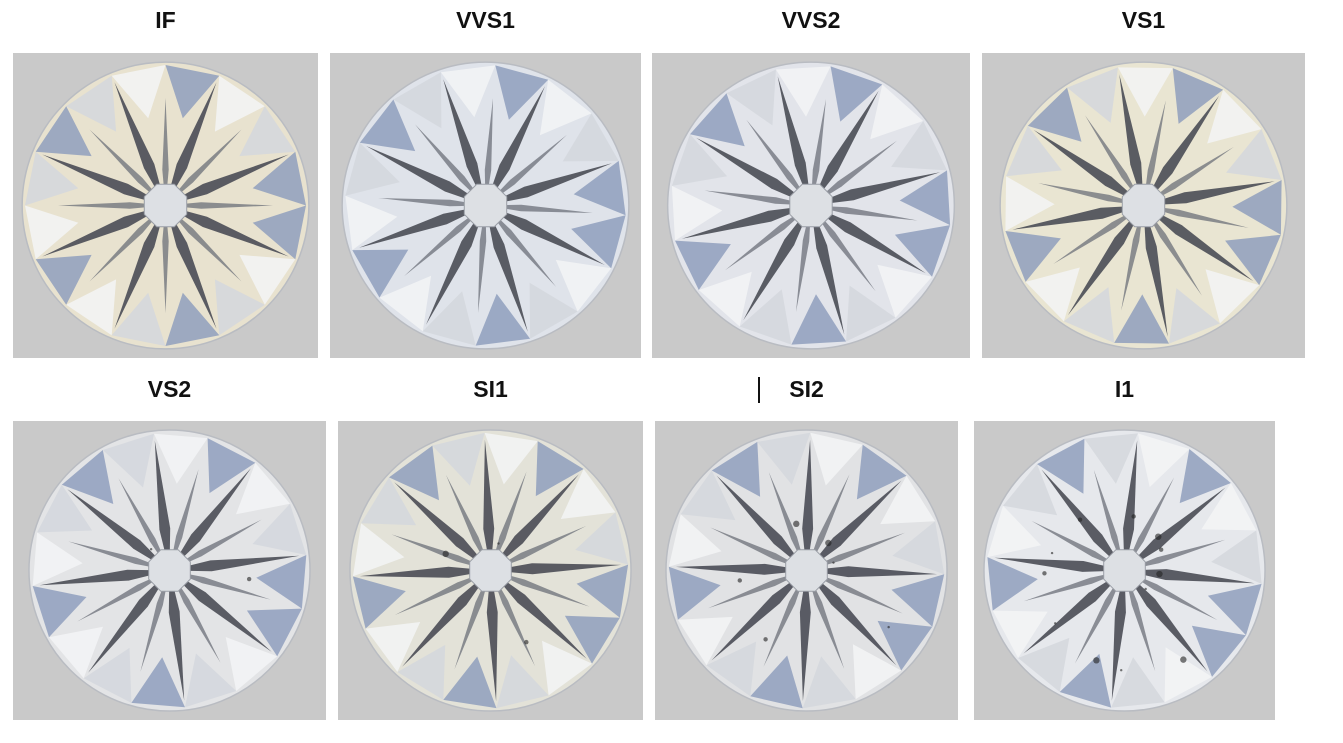  What do you see at coordinates (811, 20) in the screenshot?
I see `grade-label-vvs2: VVS2` at bounding box center [811, 20].